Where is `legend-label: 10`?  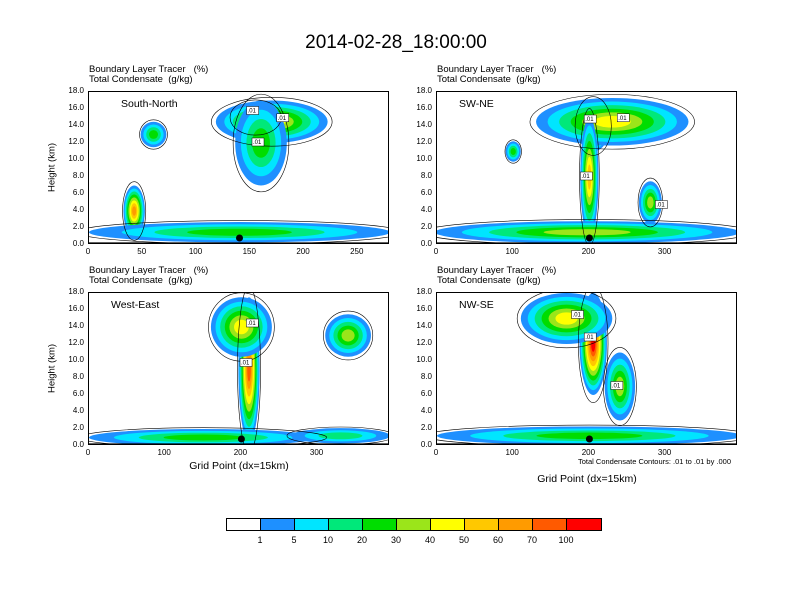 legend-label: 10 is located at coordinates (327, 540).